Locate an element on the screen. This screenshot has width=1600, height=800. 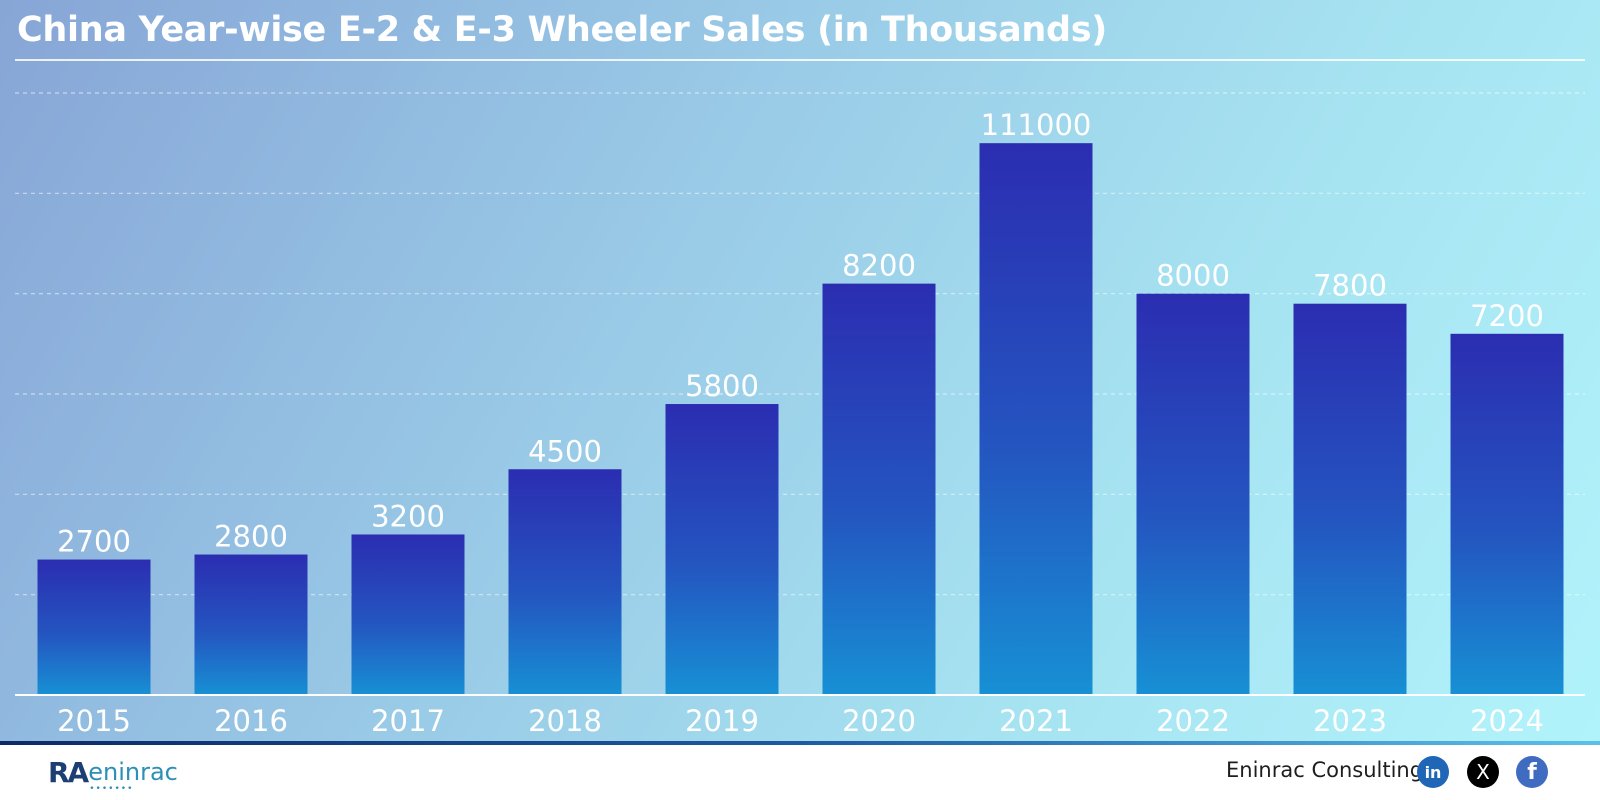
x-tick-label: 2021 is located at coordinates (1036, 721).